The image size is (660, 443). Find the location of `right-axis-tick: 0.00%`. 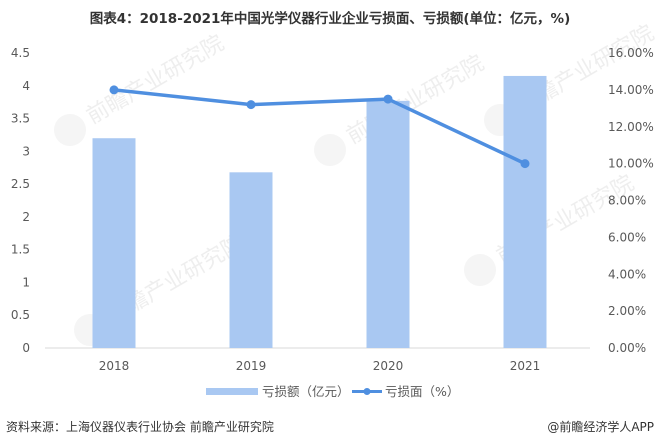

right-axis-tick: 0.00% is located at coordinates (627, 348).